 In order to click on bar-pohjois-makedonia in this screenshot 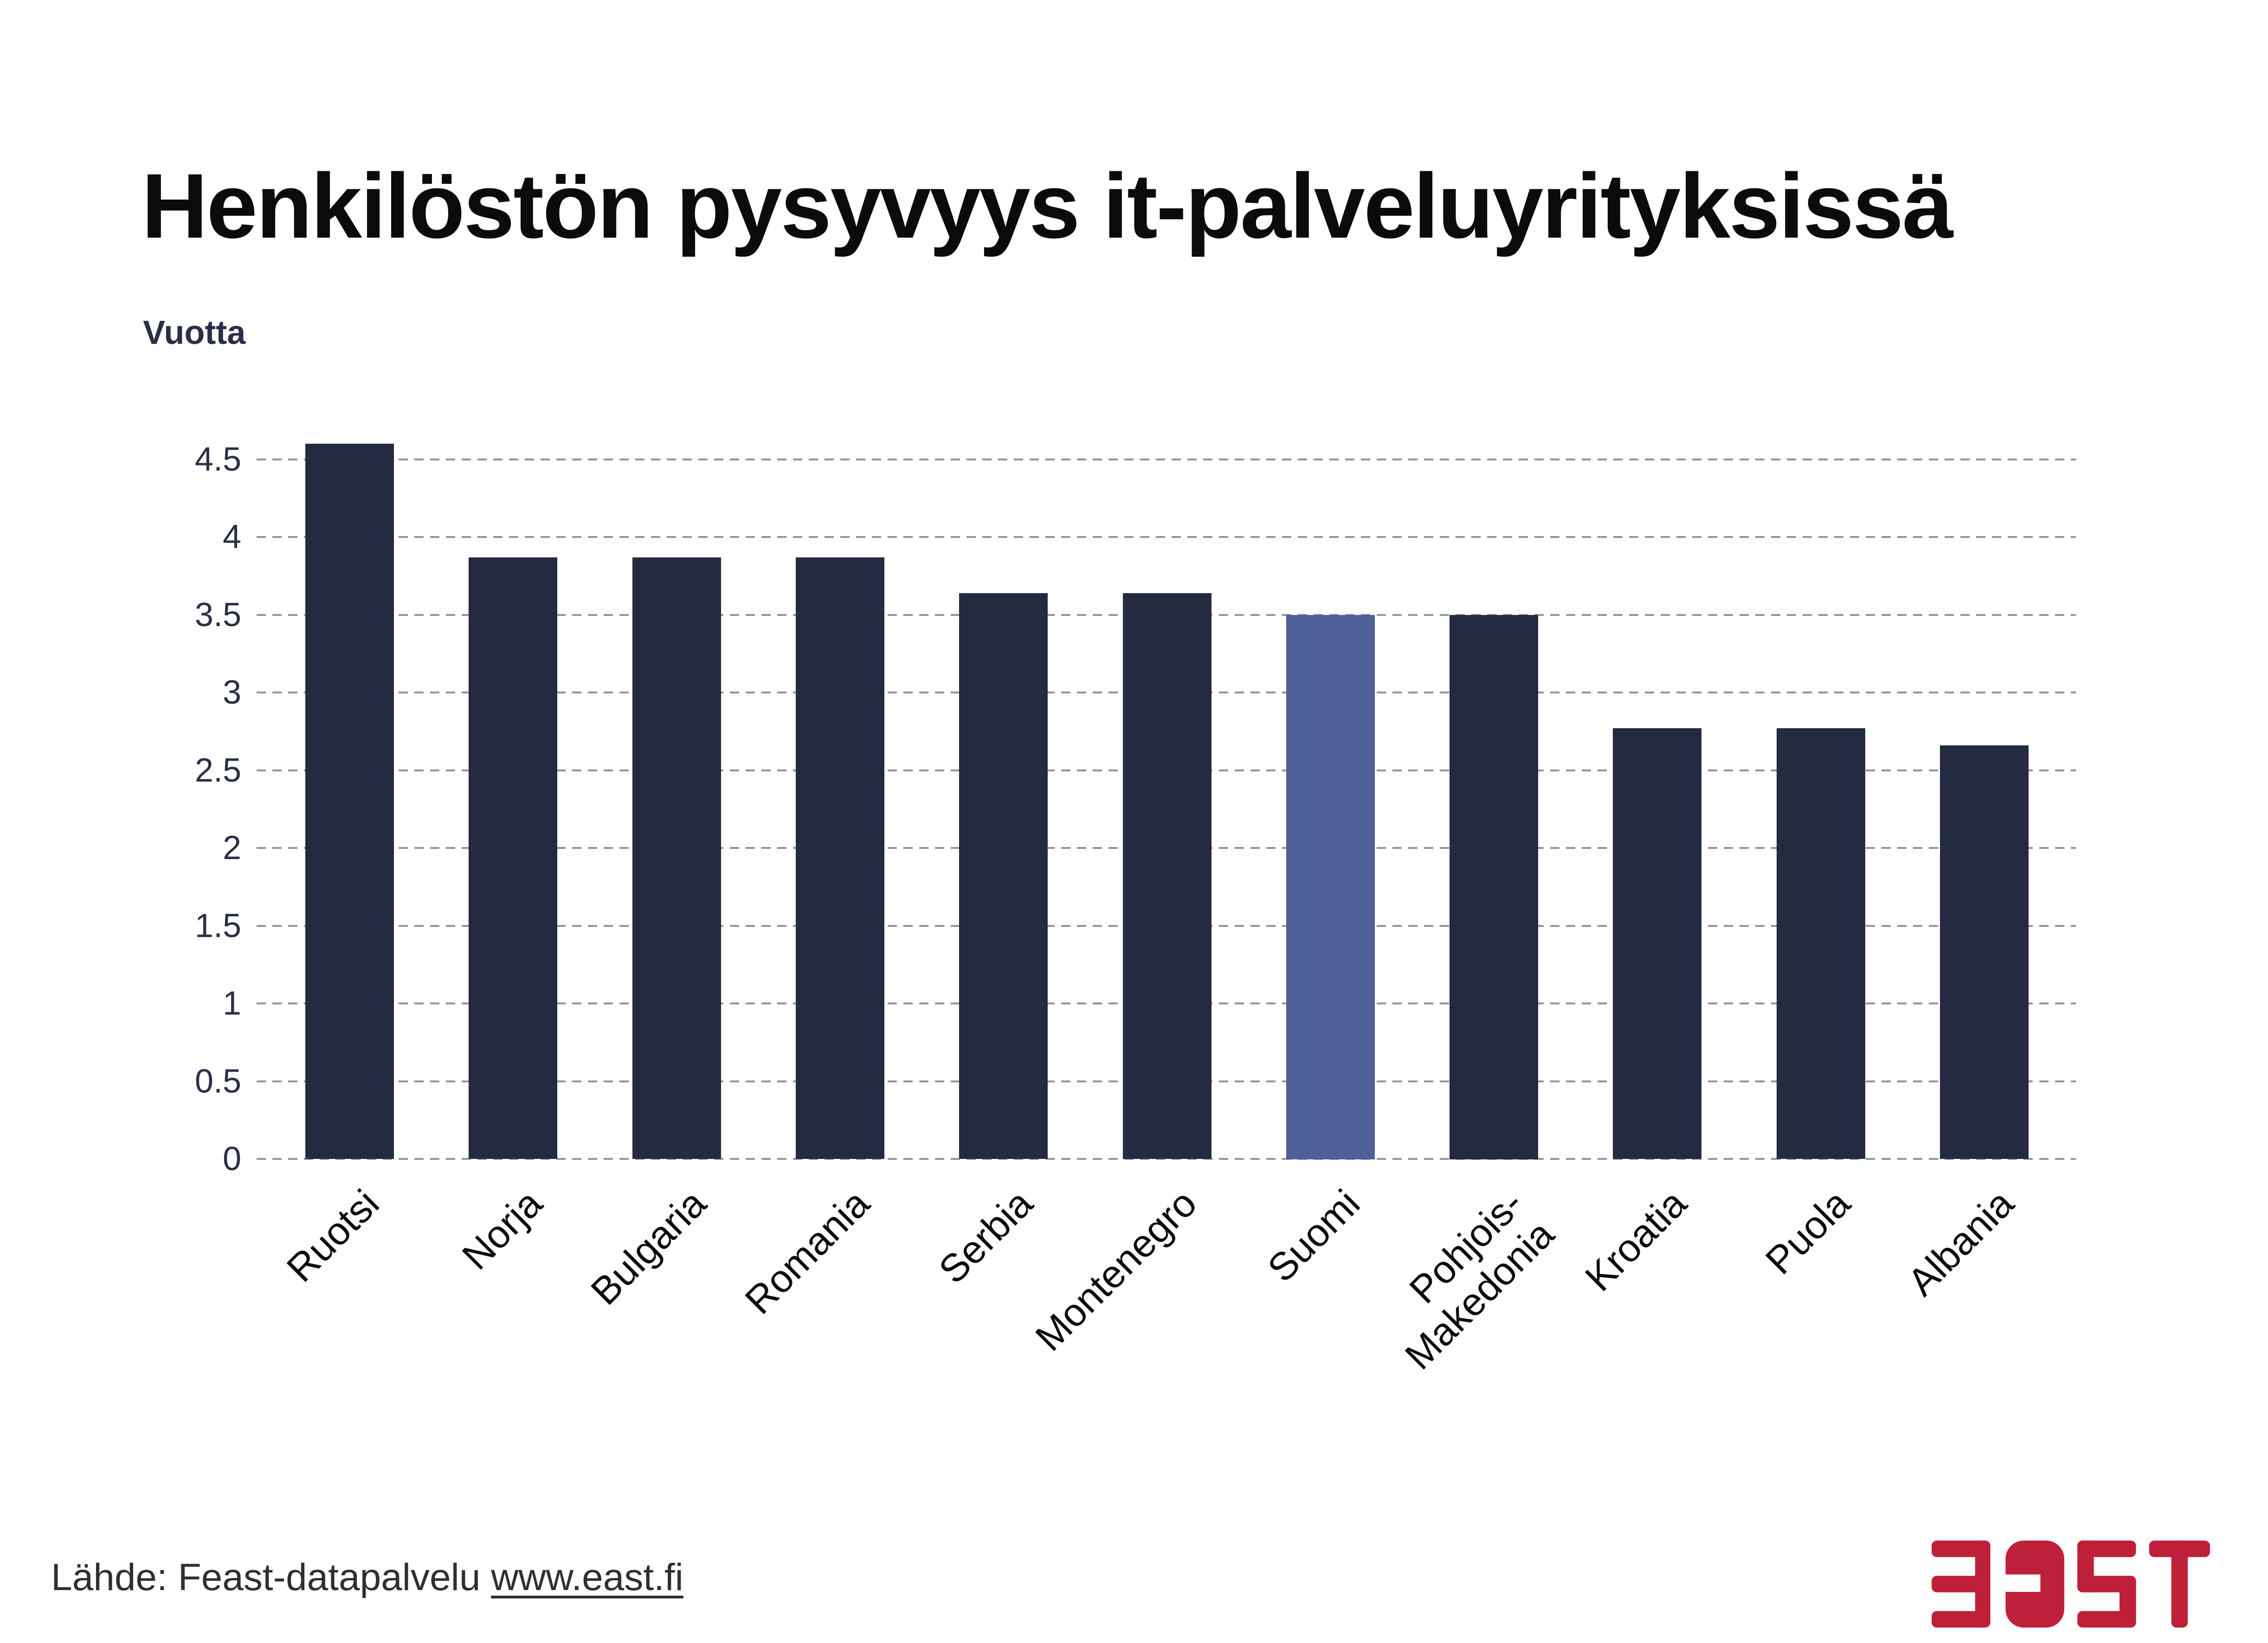, I will do `click(1494, 887)`.